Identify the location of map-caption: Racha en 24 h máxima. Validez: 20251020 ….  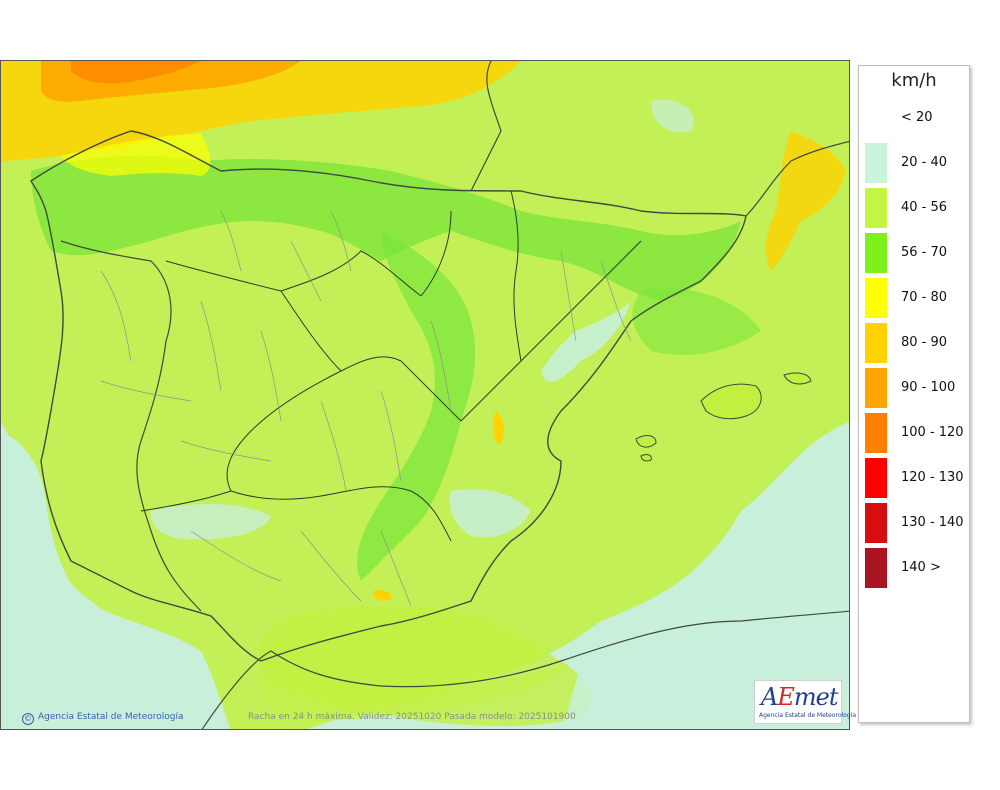
(412, 717).